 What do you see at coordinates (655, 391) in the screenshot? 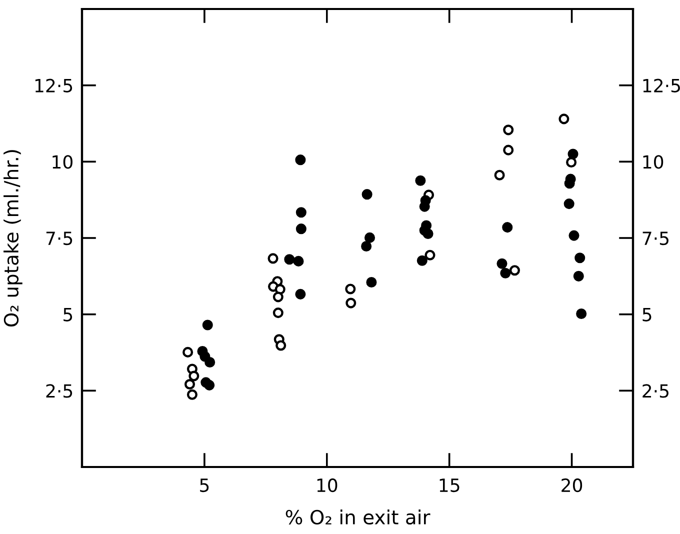
I see `y2-tick-label: 2·5` at bounding box center [655, 391].